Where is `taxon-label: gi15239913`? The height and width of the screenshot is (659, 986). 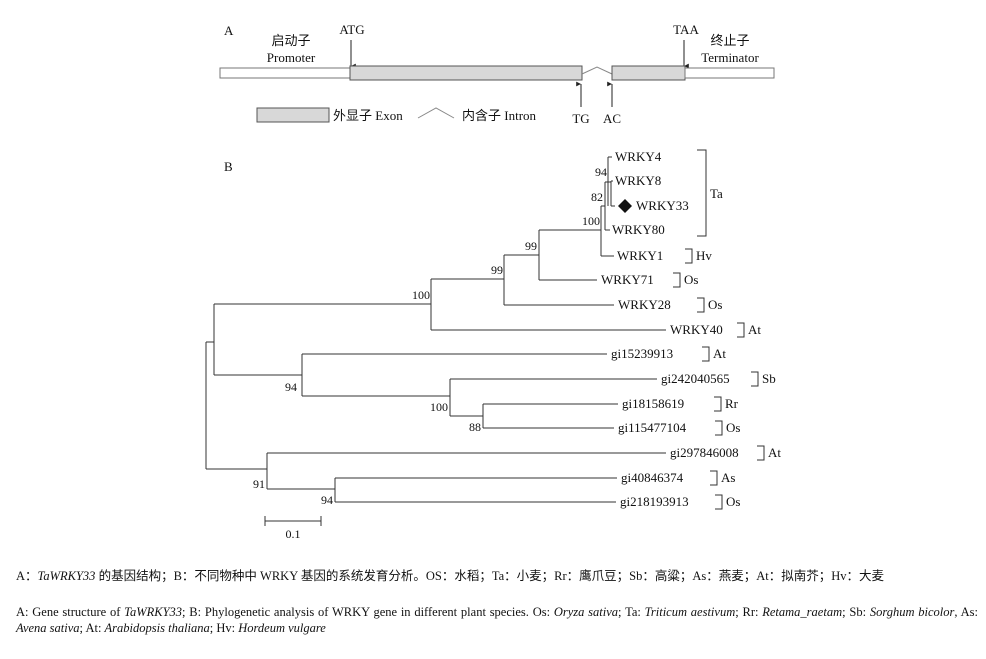
taxon-label: gi15239913 is located at coordinates (642, 353).